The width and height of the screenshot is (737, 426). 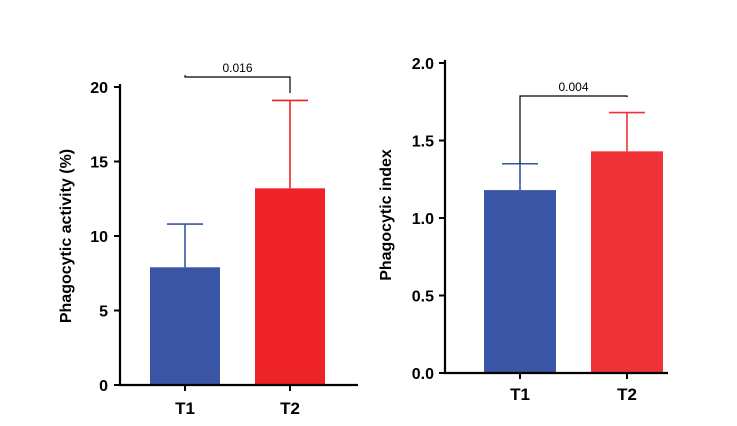 What do you see at coordinates (423, 374) in the screenshot?
I see `y-tick-label: 0.0` at bounding box center [423, 374].